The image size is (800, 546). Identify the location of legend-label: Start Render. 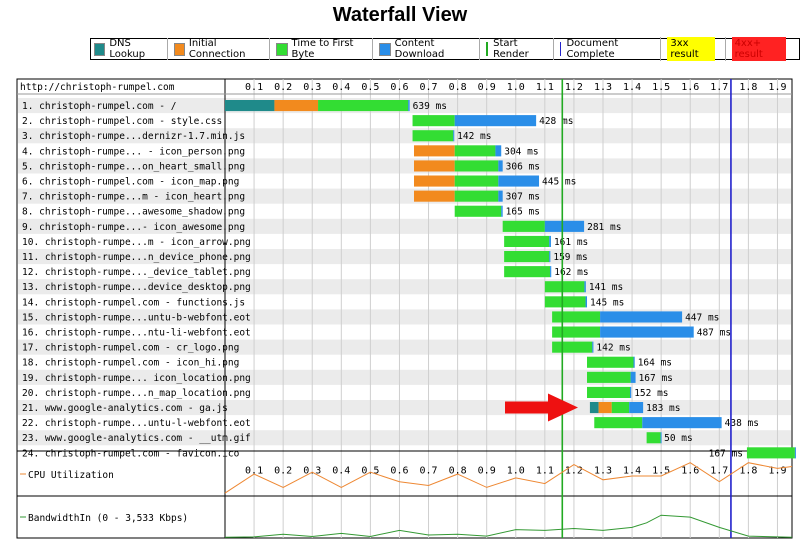
(511, 49).